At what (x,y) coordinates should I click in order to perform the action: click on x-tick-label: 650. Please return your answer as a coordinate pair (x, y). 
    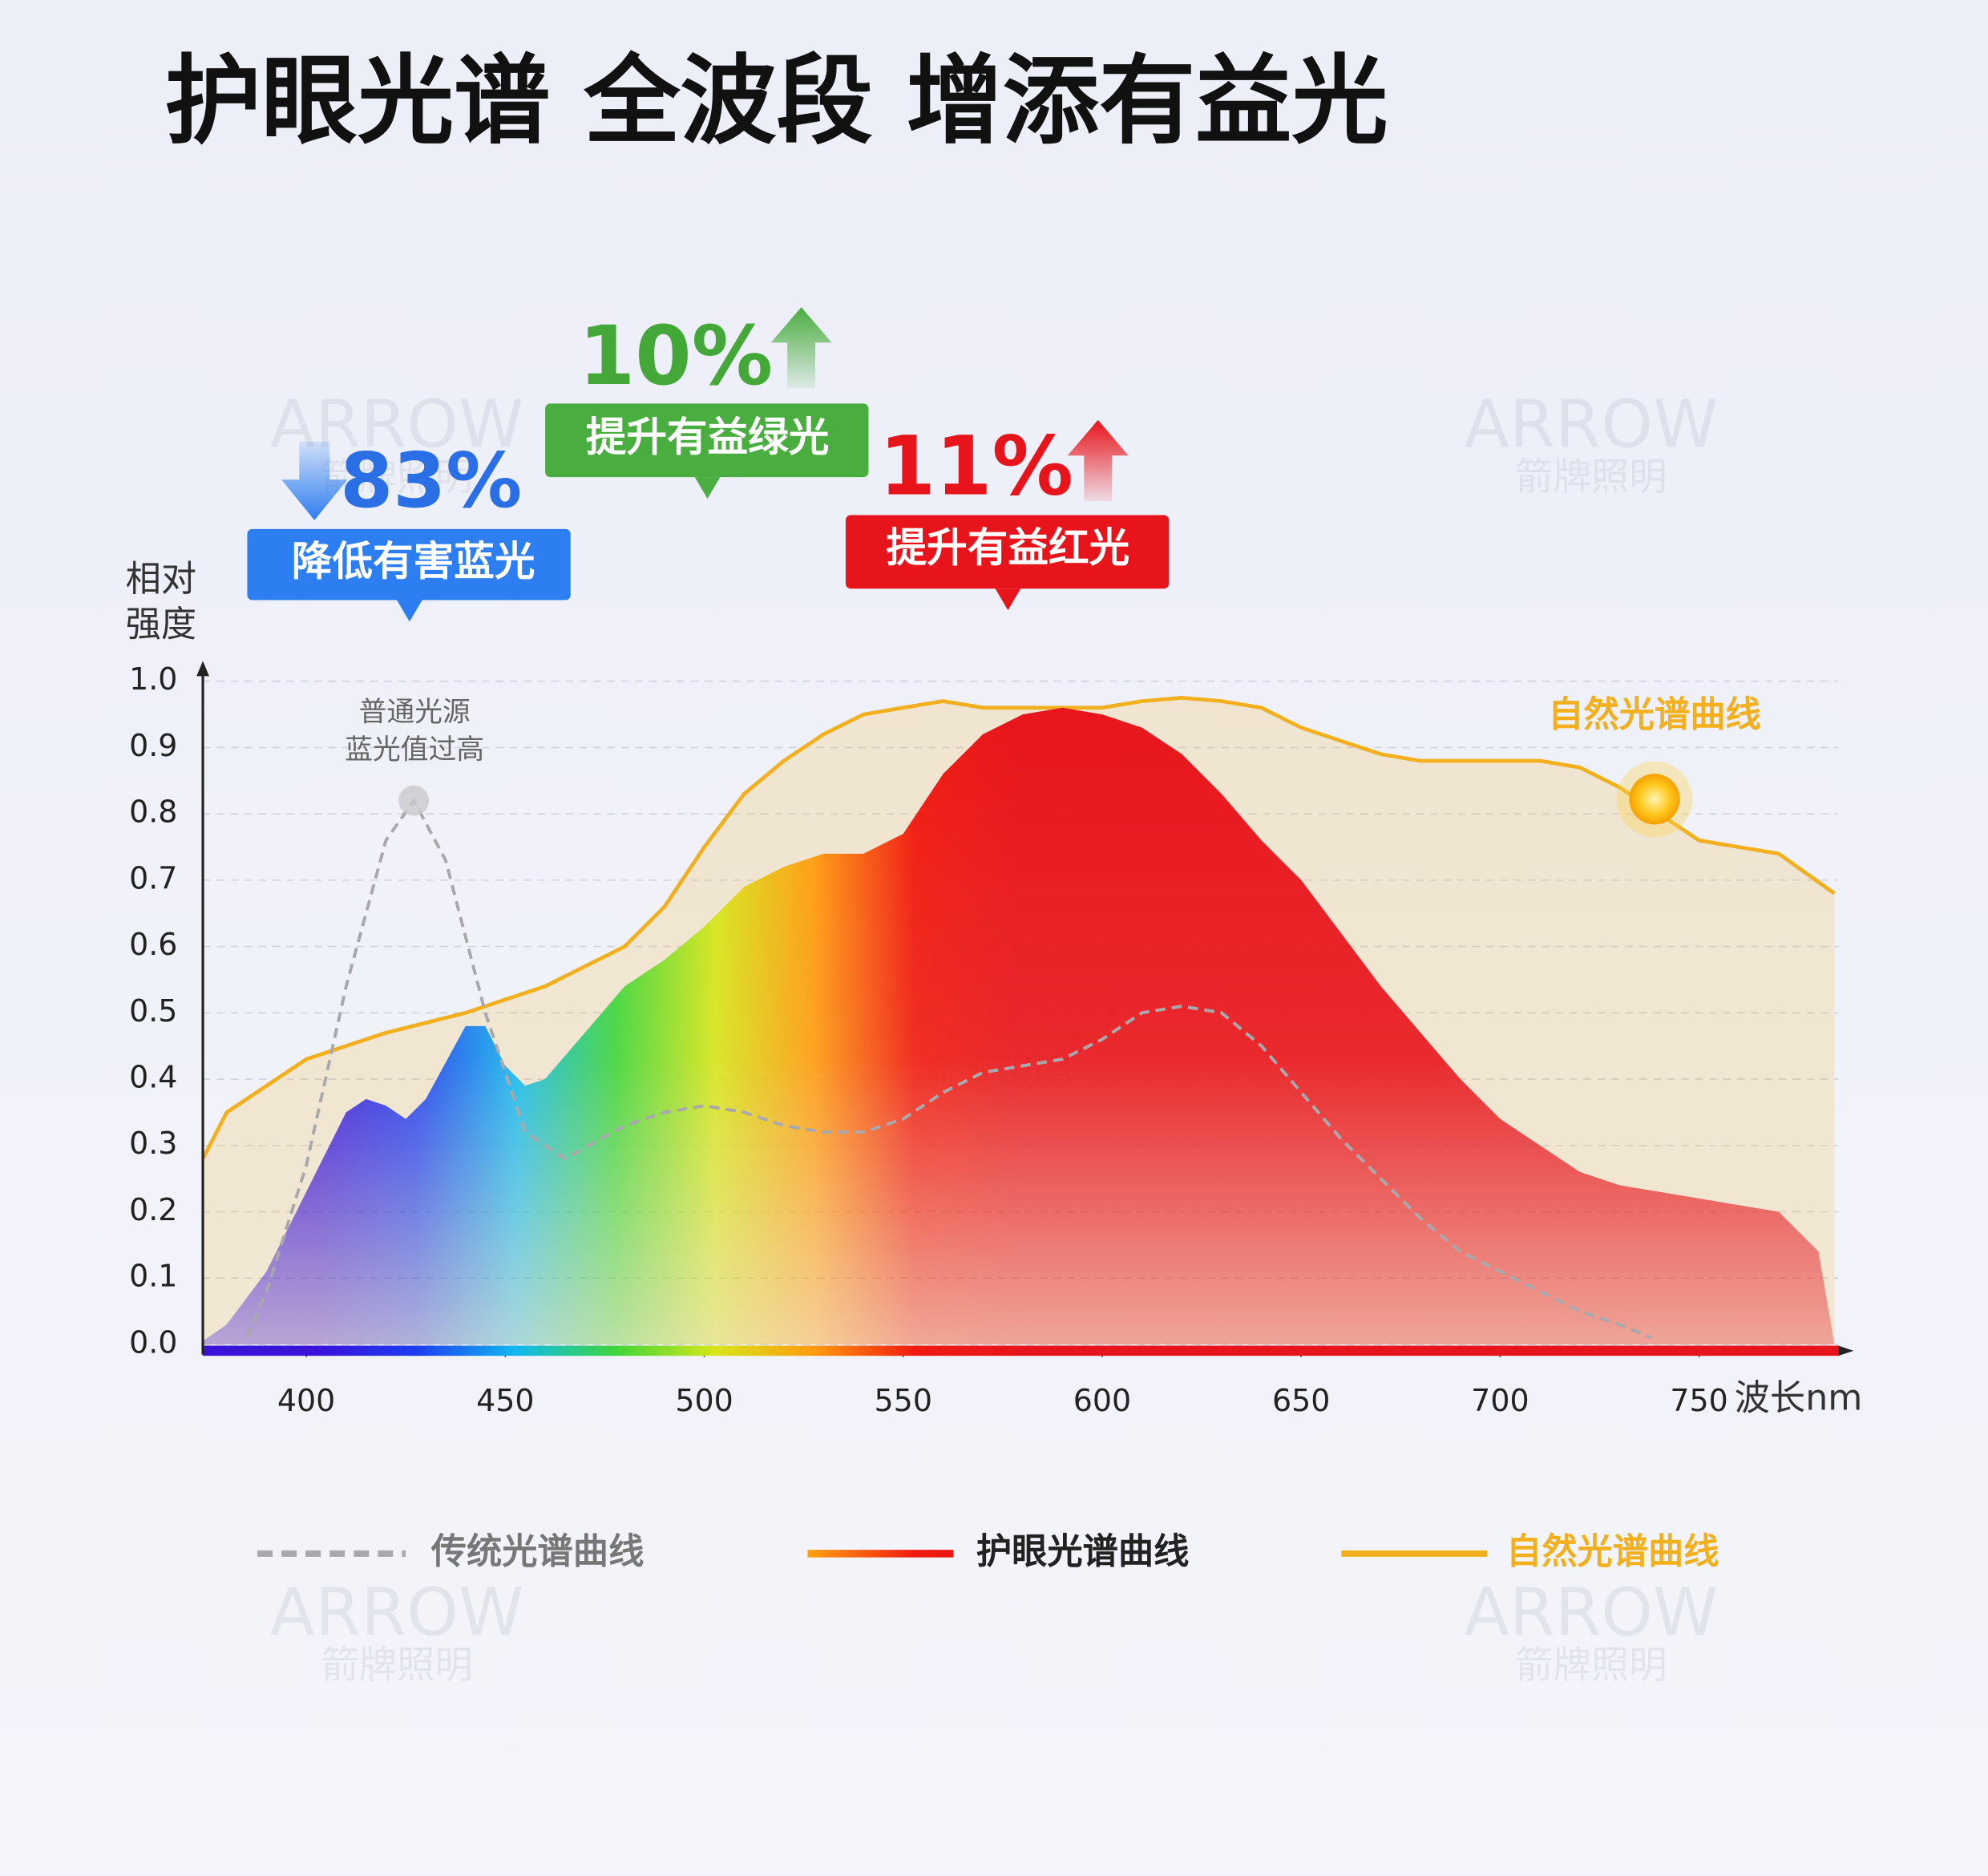
    Looking at the image, I should click on (1301, 1400).